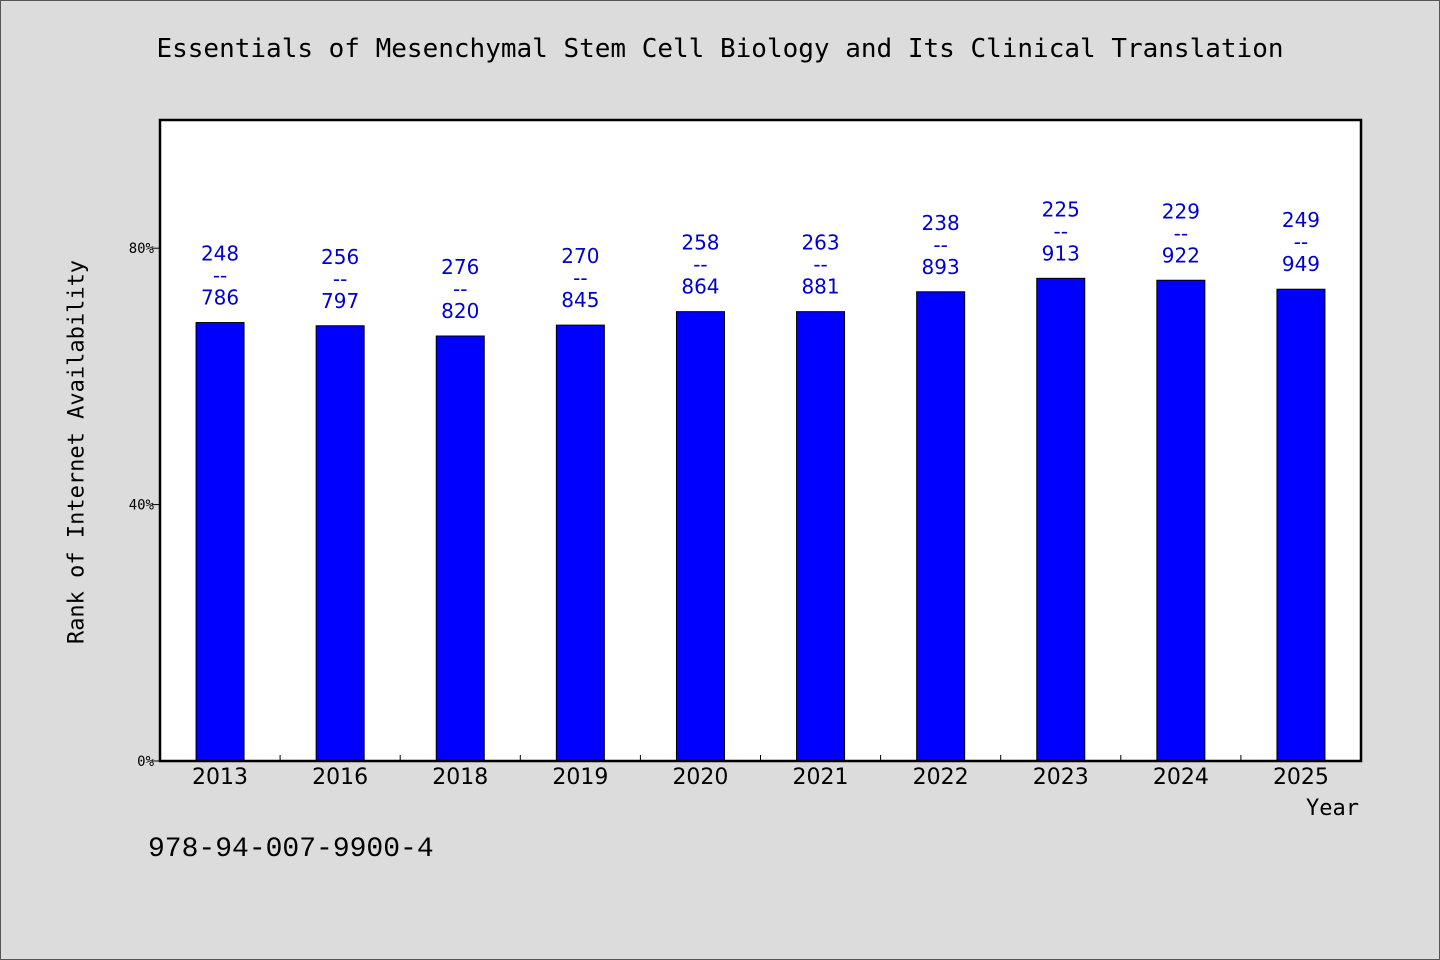  What do you see at coordinates (1301, 777) in the screenshot?
I see `x-tick-label: 2025` at bounding box center [1301, 777].